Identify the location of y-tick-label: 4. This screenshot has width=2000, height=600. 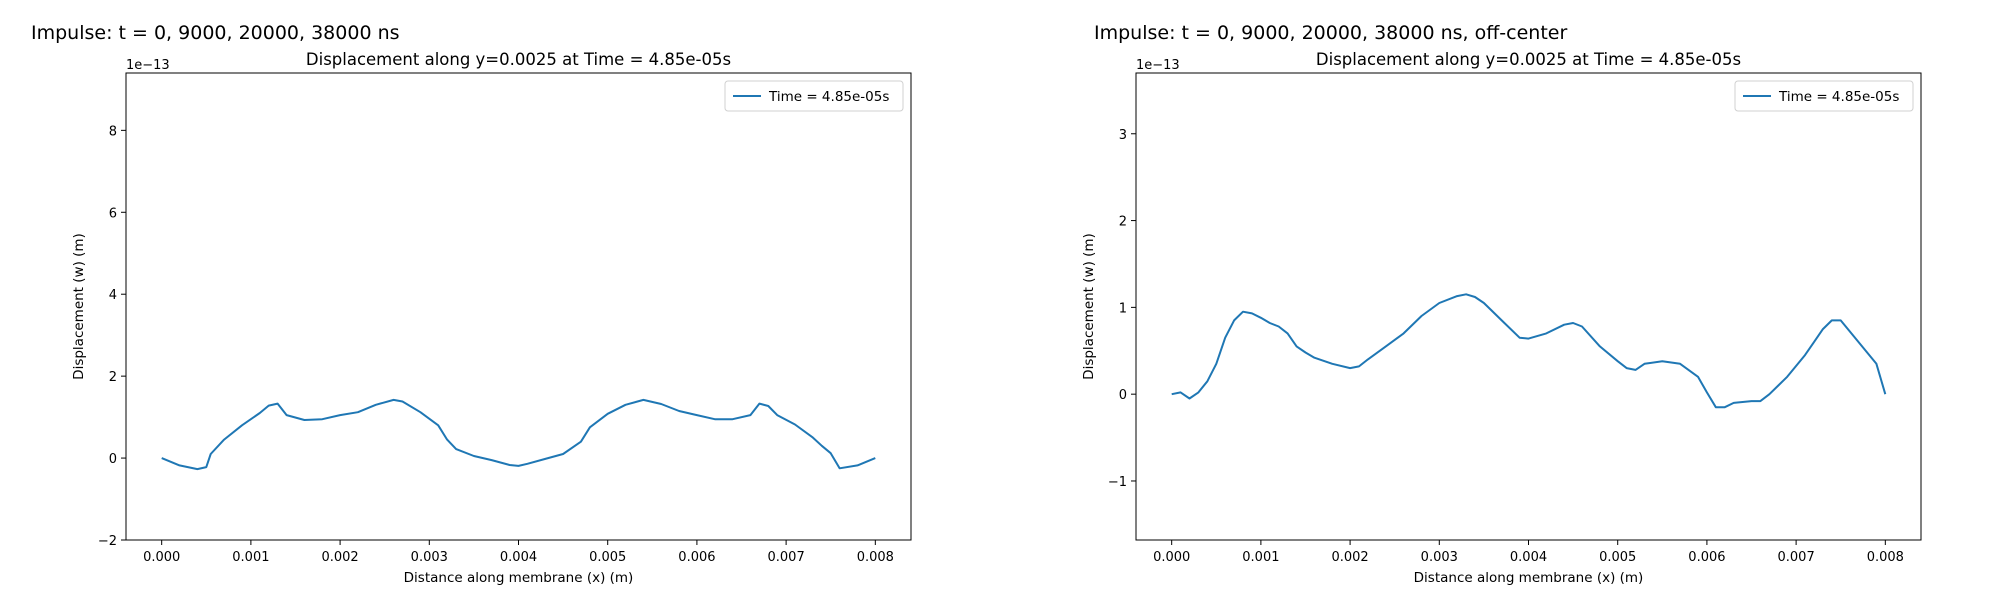
(113, 295).